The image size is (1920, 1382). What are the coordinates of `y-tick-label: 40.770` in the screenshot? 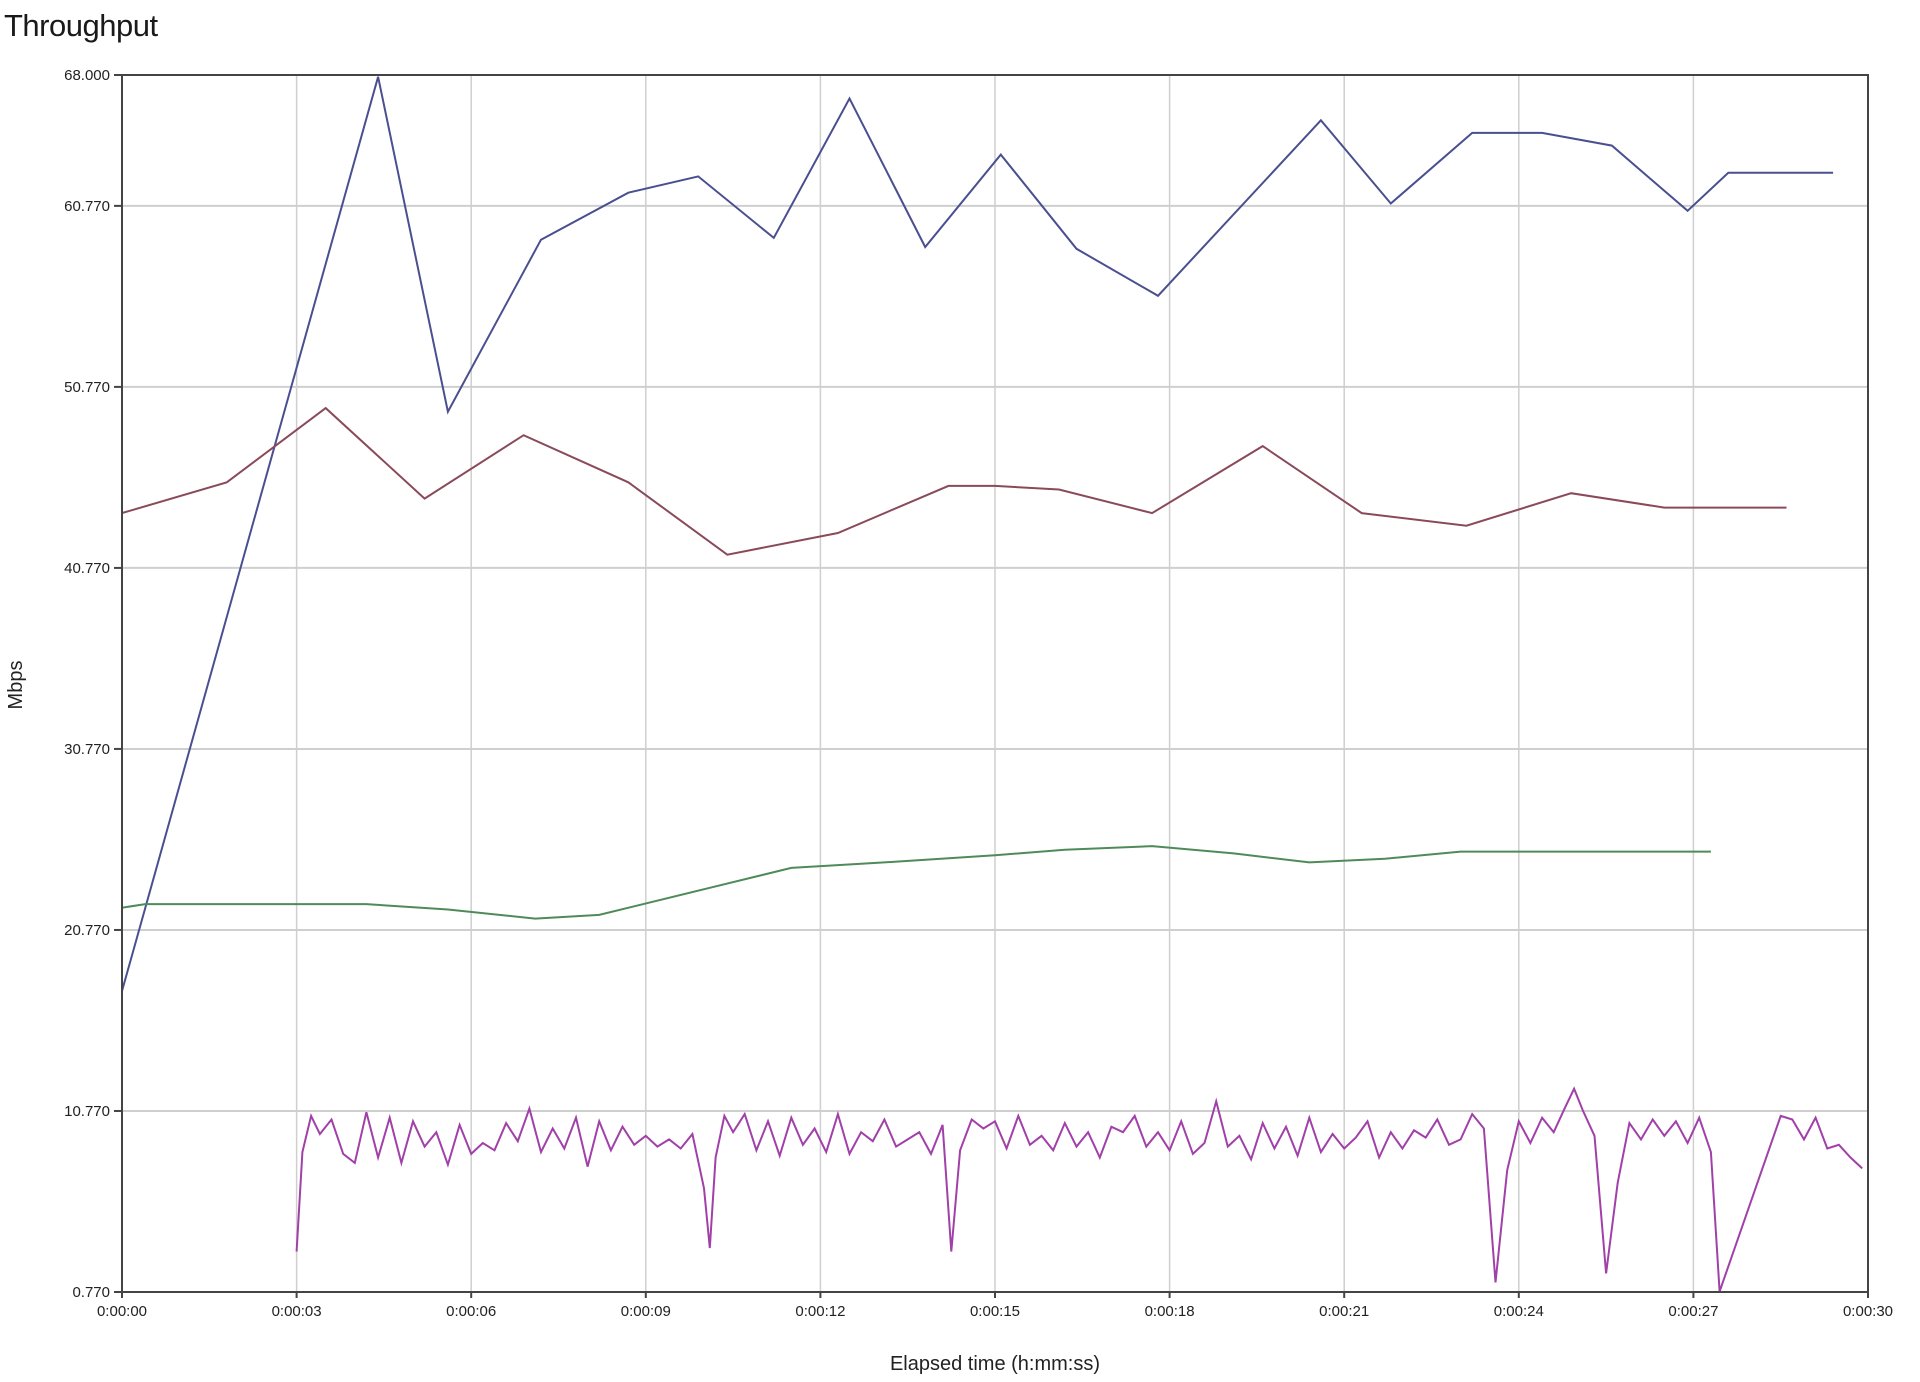 It's located at (87, 568).